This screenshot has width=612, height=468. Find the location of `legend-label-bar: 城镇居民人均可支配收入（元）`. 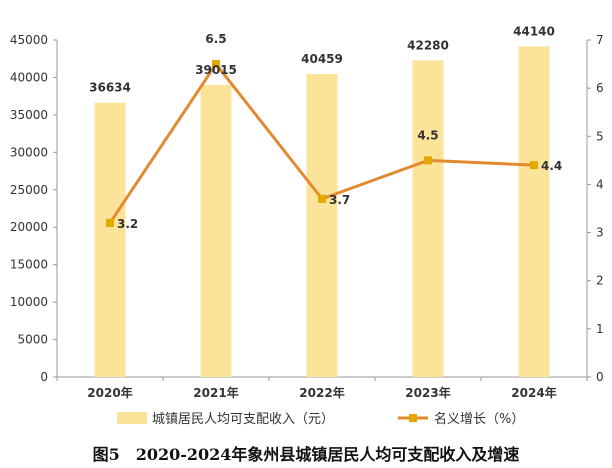

legend-label-bar: 城镇居民人均可支配收入（元） is located at coordinates (243, 419).